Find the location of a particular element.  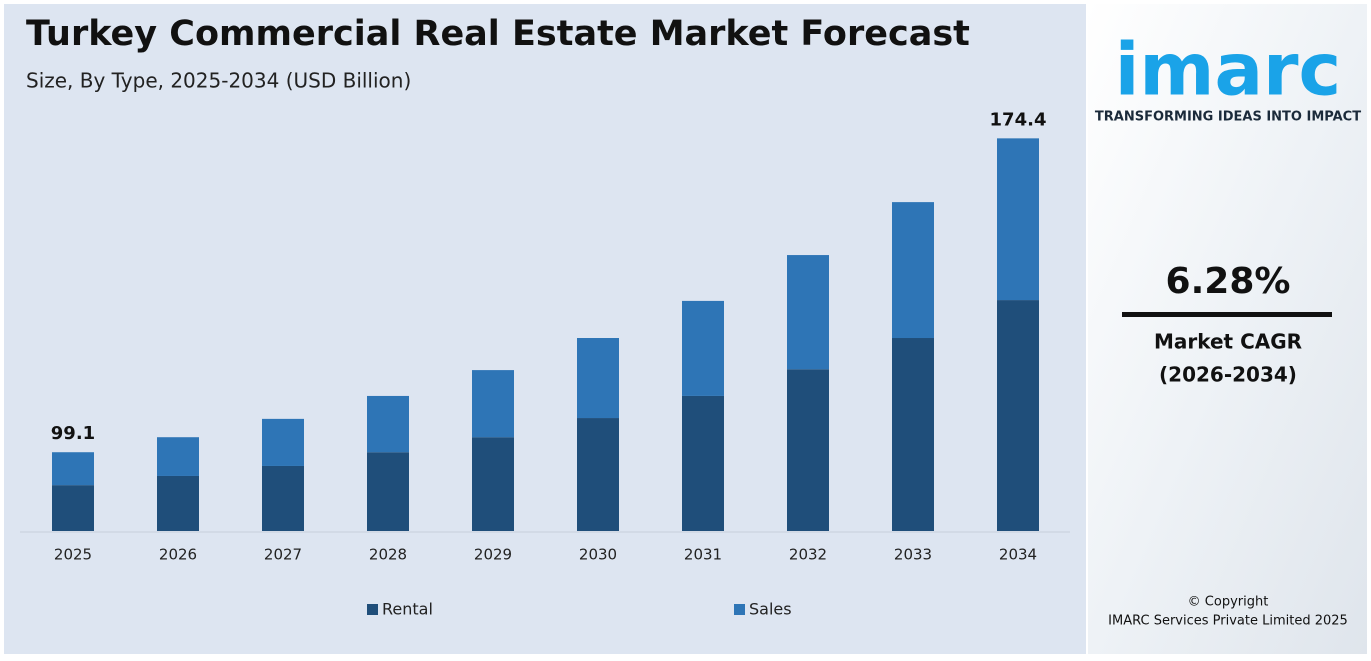

x-tick-label: 2029 is located at coordinates (493, 555).